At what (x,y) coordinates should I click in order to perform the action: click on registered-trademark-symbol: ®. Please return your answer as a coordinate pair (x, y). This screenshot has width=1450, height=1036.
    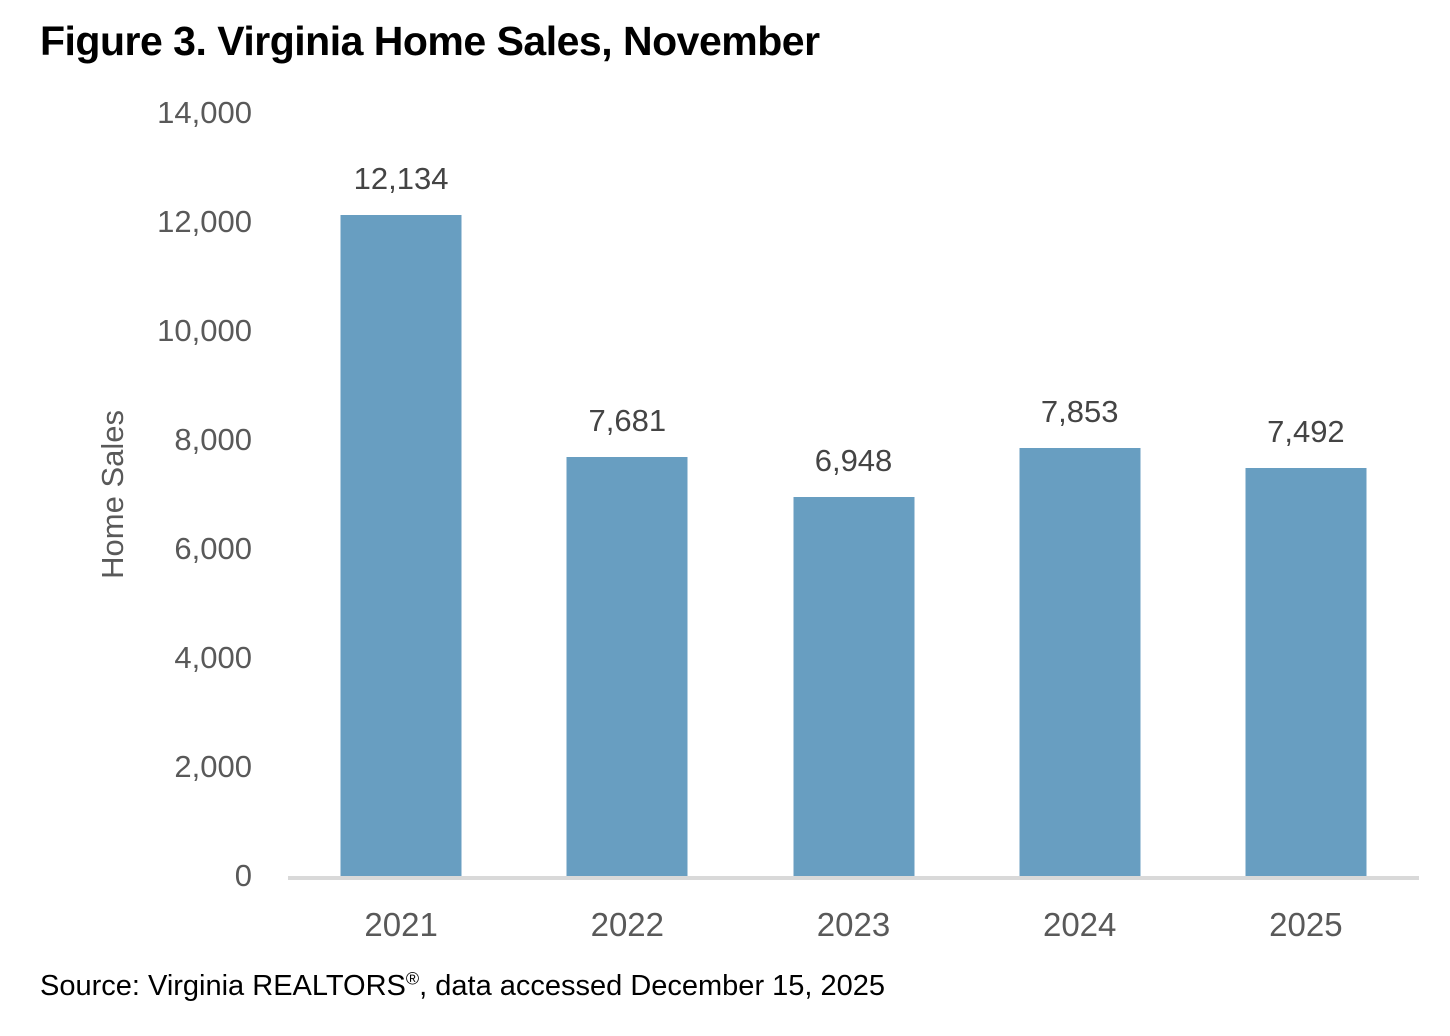
    Looking at the image, I should click on (412, 978).